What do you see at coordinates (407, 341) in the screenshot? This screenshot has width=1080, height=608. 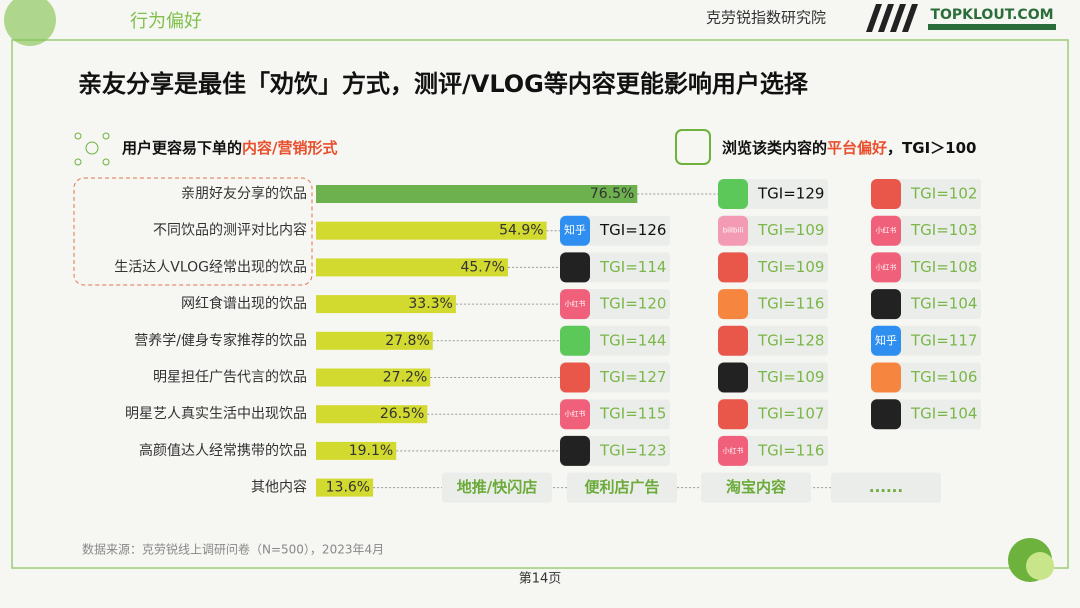 I see `value-label: 27.8%` at bounding box center [407, 341].